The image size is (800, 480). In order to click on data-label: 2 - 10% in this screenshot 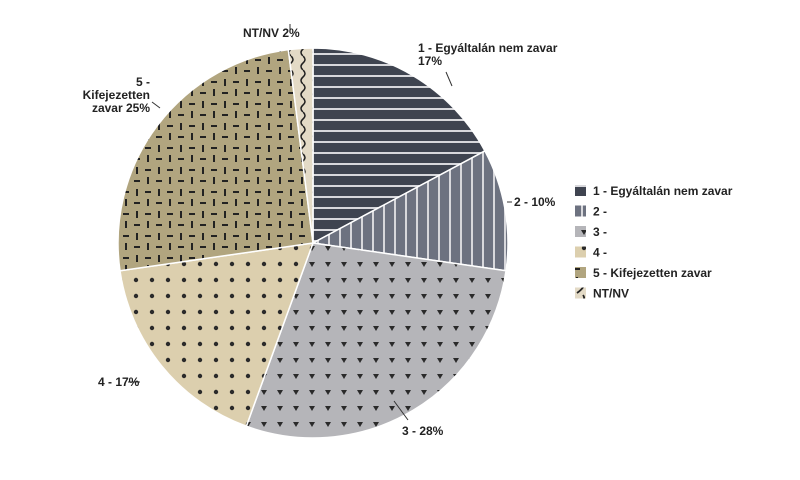, I will do `click(535, 202)`.